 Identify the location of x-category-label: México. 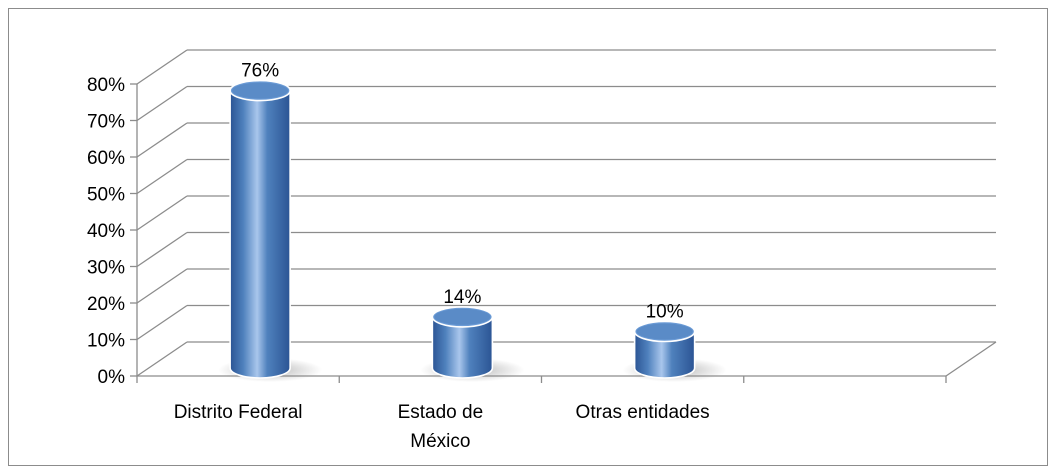
(440, 441).